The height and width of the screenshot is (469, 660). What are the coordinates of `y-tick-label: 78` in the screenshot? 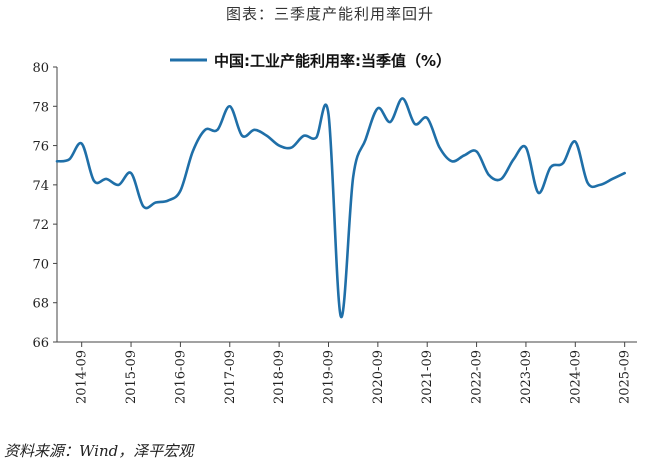 It's located at (40, 107).